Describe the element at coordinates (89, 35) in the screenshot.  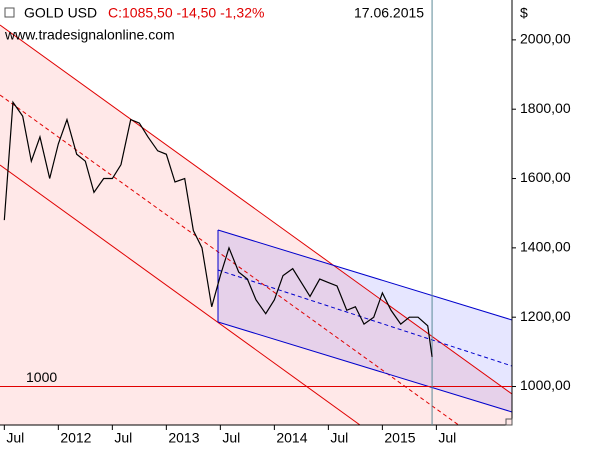
I see `watermark: www.tradesignalonline.com` at that location.